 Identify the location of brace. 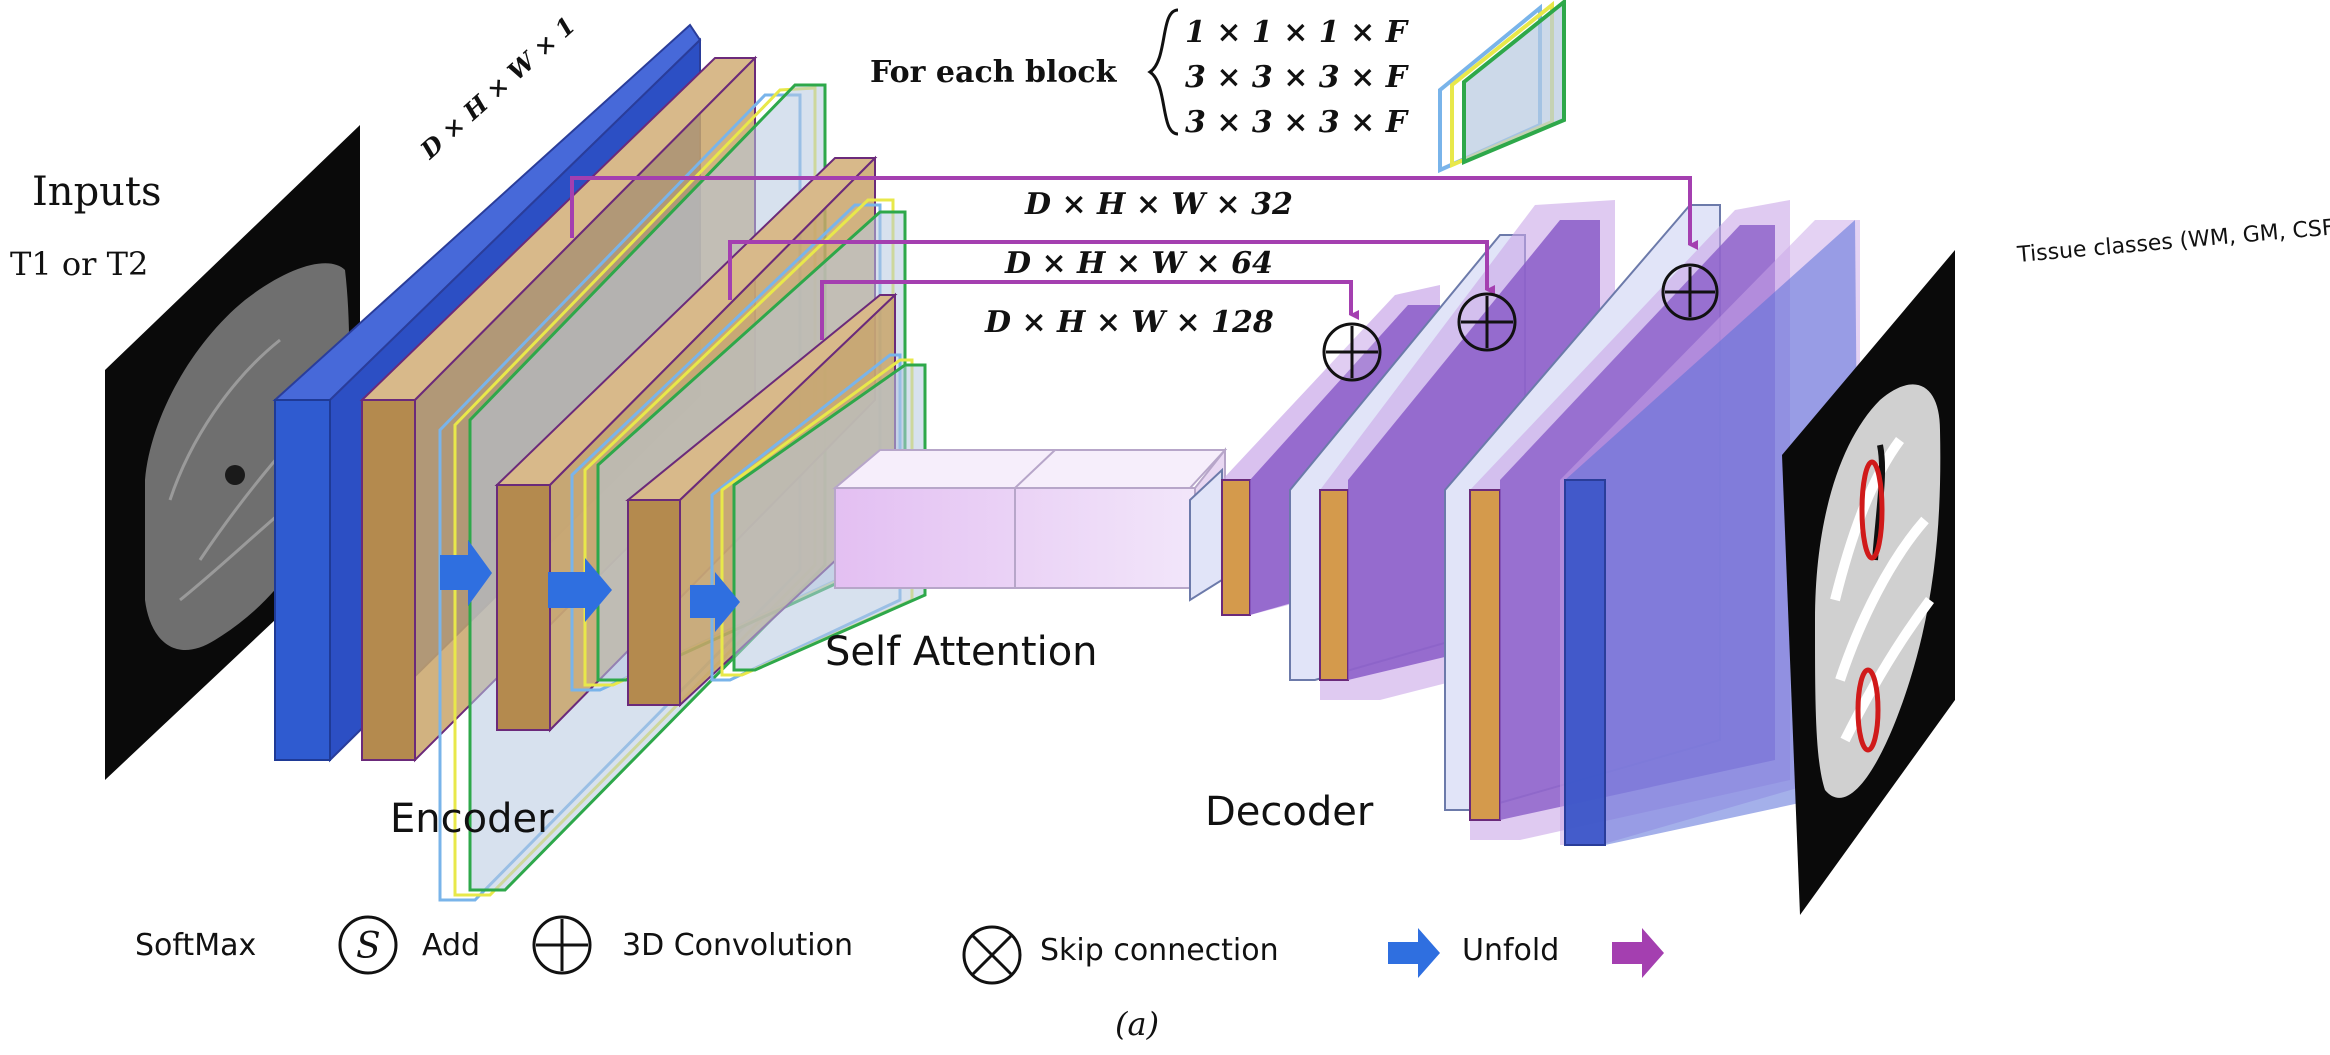
(1163, 72).